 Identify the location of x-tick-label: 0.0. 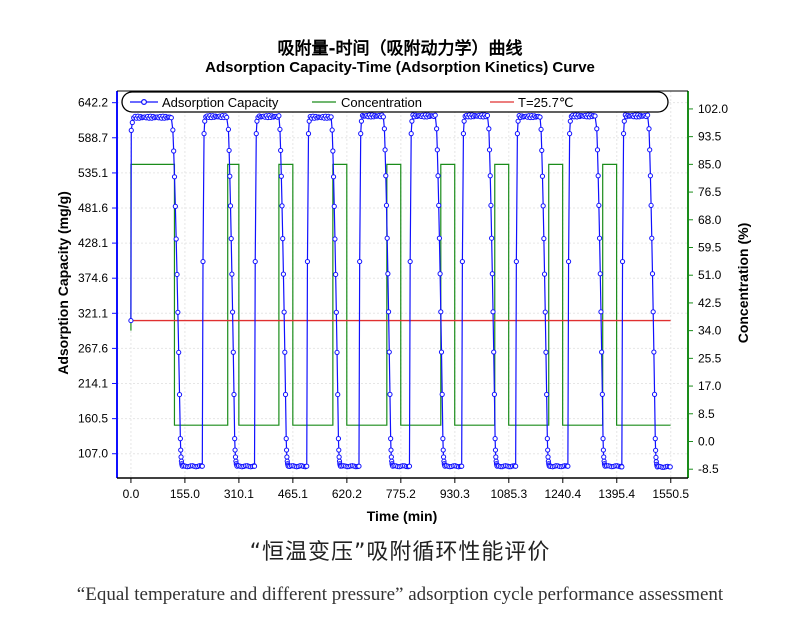
(131, 494).